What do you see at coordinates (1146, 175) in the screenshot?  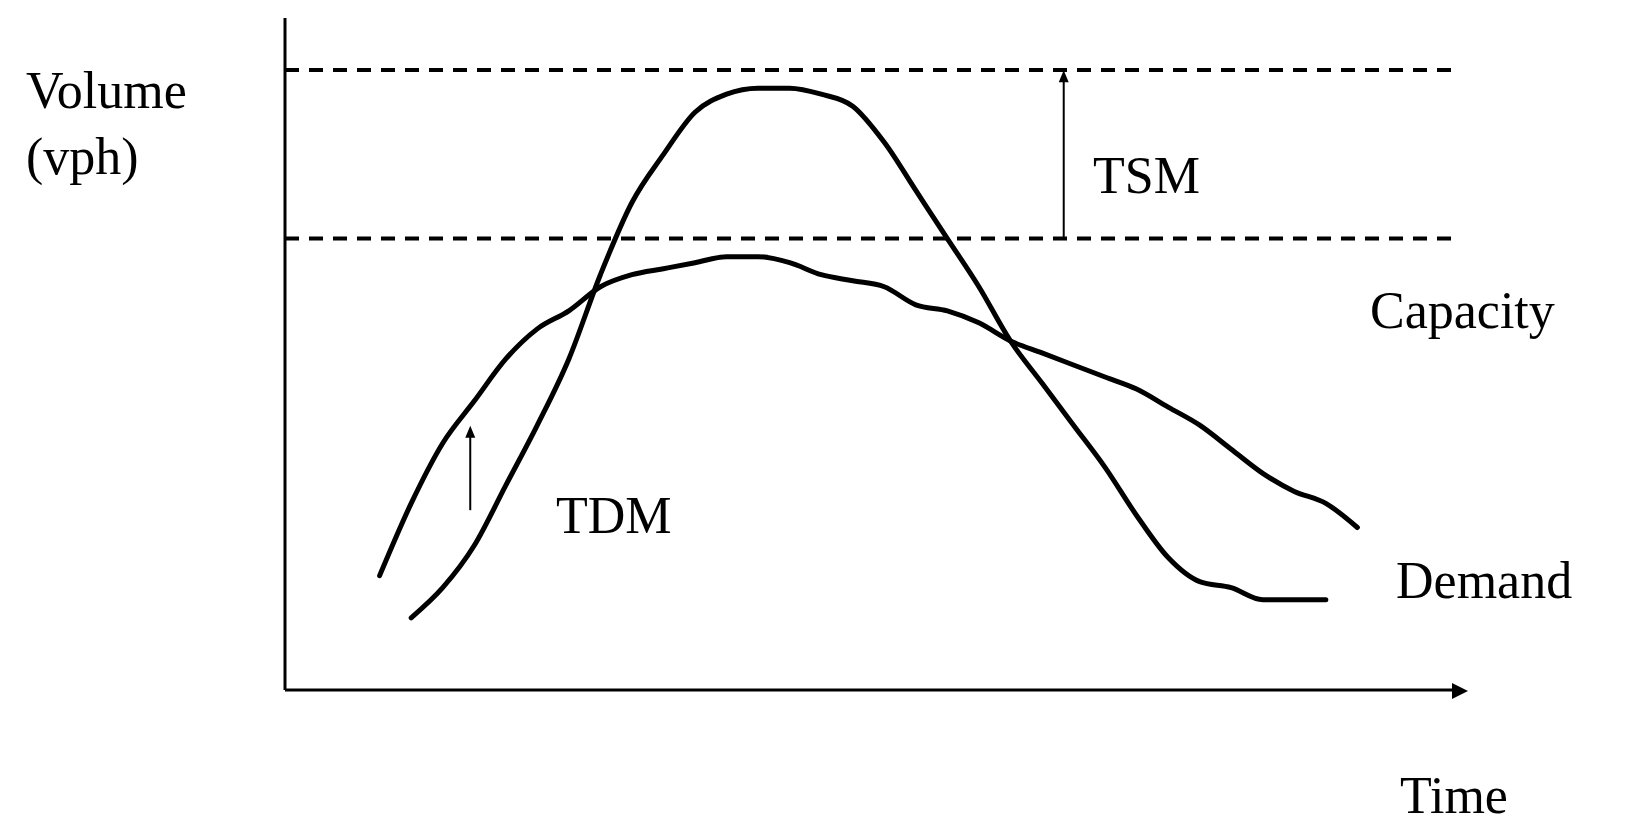 I see `annotation: TSM` at bounding box center [1146, 175].